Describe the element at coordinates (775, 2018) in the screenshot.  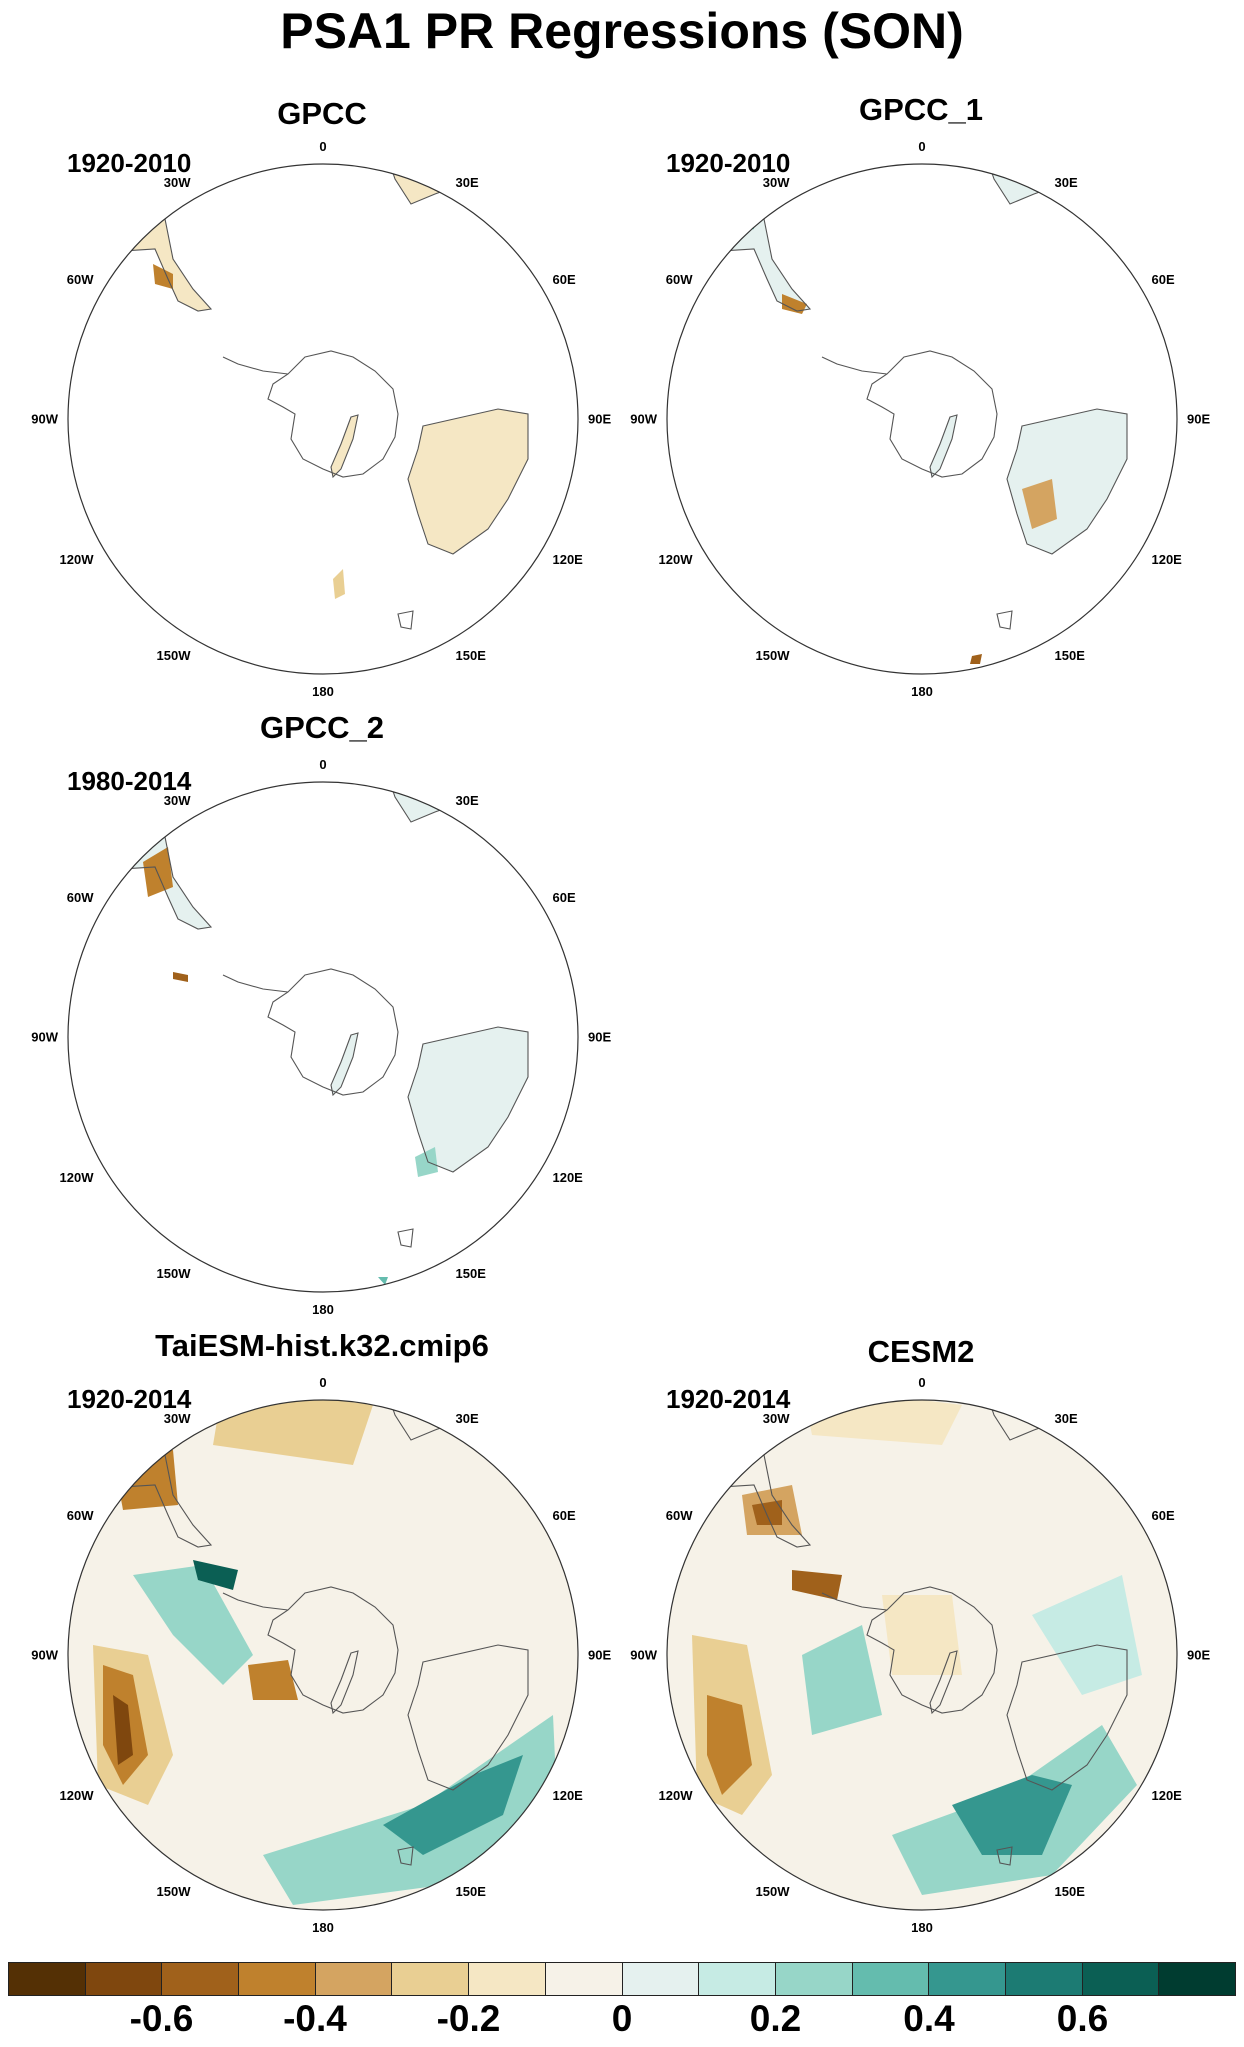
I see `colorbar-tick-label: 0.2` at that location.